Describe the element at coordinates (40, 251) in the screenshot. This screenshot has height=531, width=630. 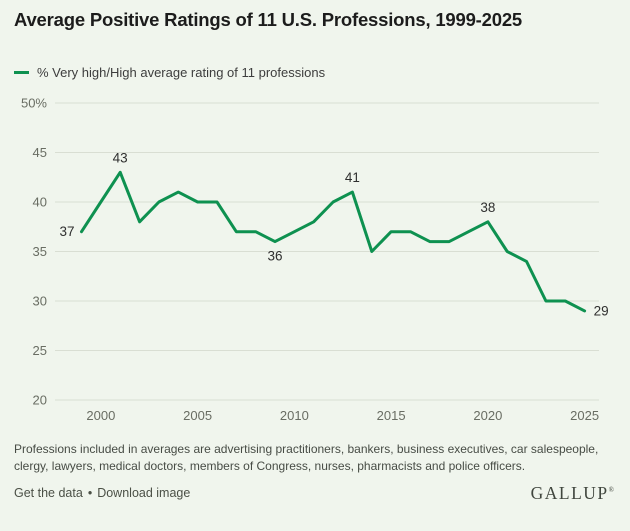
I see `y-tick-label: 35` at that location.